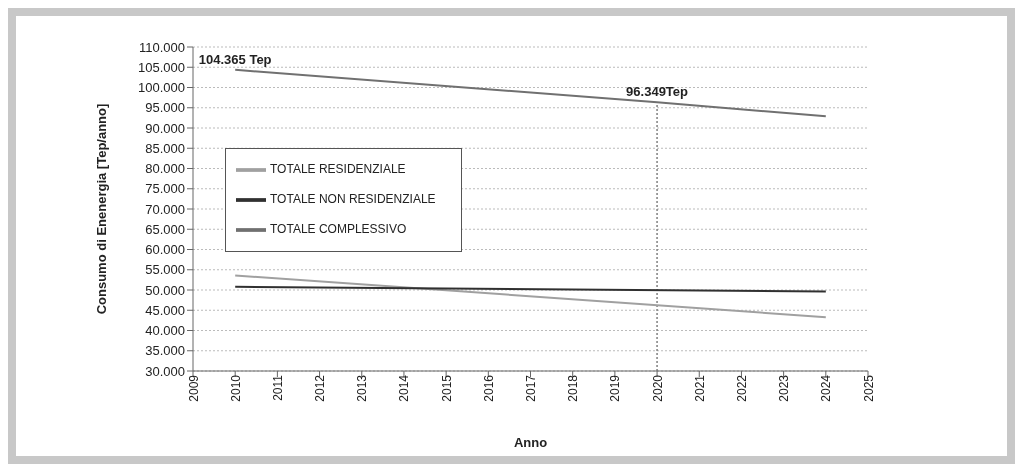  Describe the element at coordinates (165, 290) in the screenshot. I see `y-tick-label: 50.000` at that location.